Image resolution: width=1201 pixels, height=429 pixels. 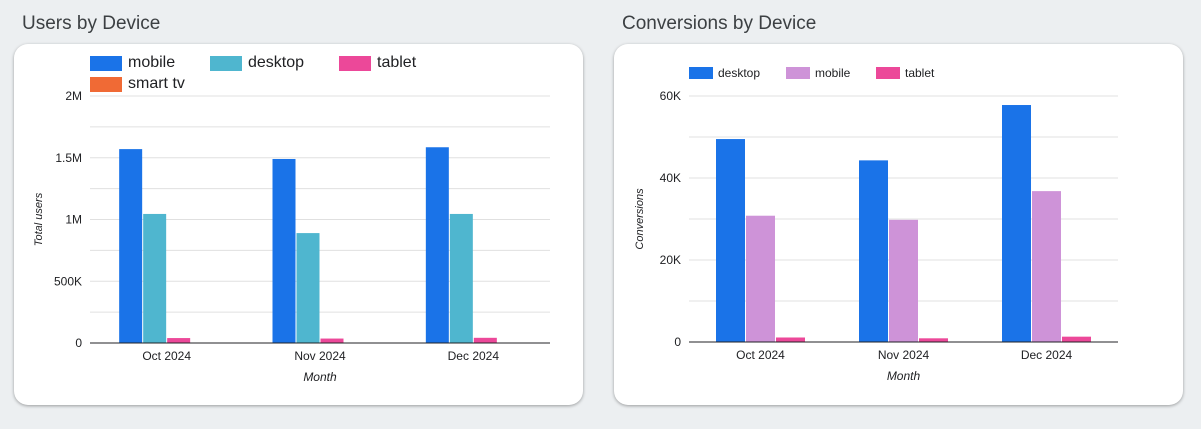 I want to click on legend-label: smart tv, so click(x=156, y=83).